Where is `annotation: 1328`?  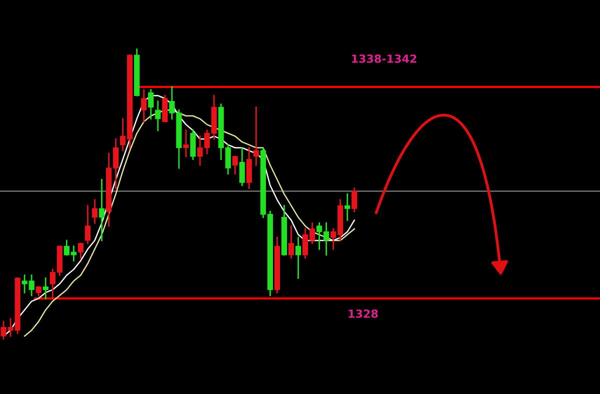 annotation: 1328 is located at coordinates (363, 313).